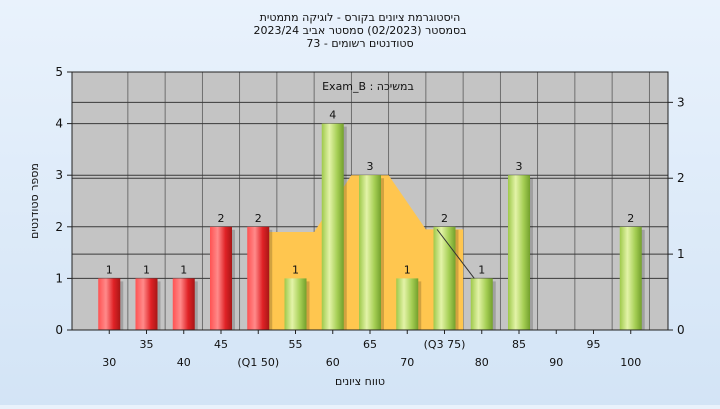 The width and height of the screenshot is (720, 409). Describe the element at coordinates (109, 362) in the screenshot. I see `x-tick-label-30: 30` at that location.